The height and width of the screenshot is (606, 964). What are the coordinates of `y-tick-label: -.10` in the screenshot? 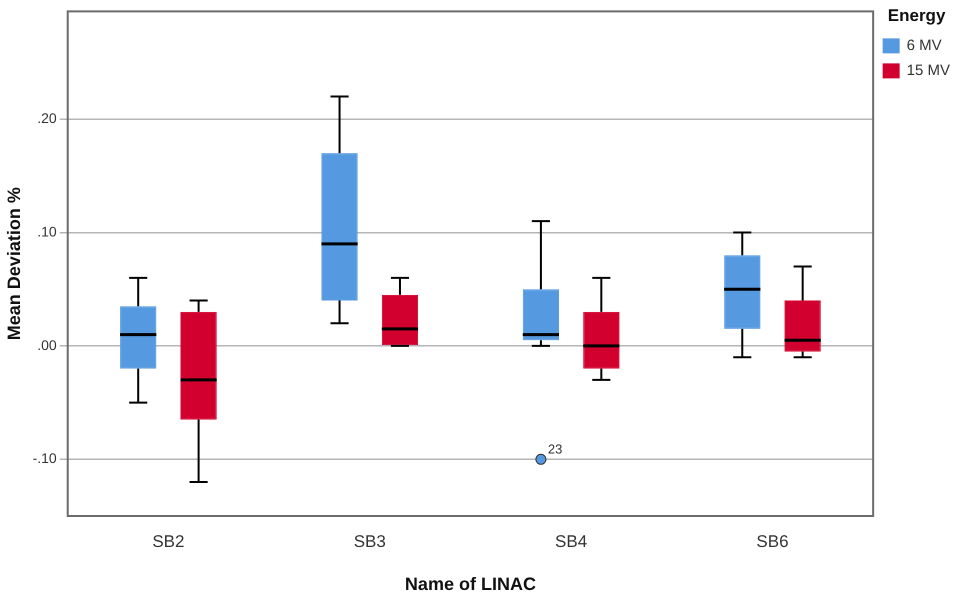 It's located at (44, 458).